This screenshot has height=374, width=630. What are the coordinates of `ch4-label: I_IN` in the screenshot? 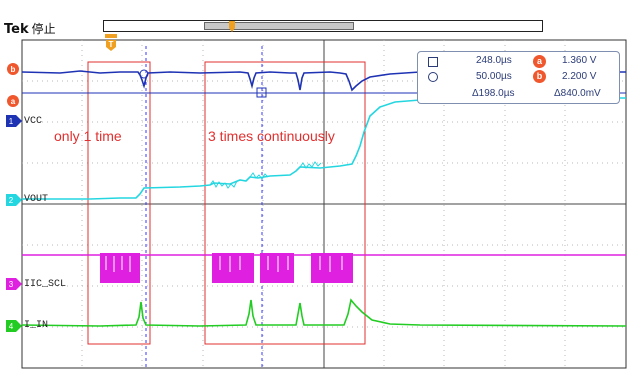 It's located at (36, 325).